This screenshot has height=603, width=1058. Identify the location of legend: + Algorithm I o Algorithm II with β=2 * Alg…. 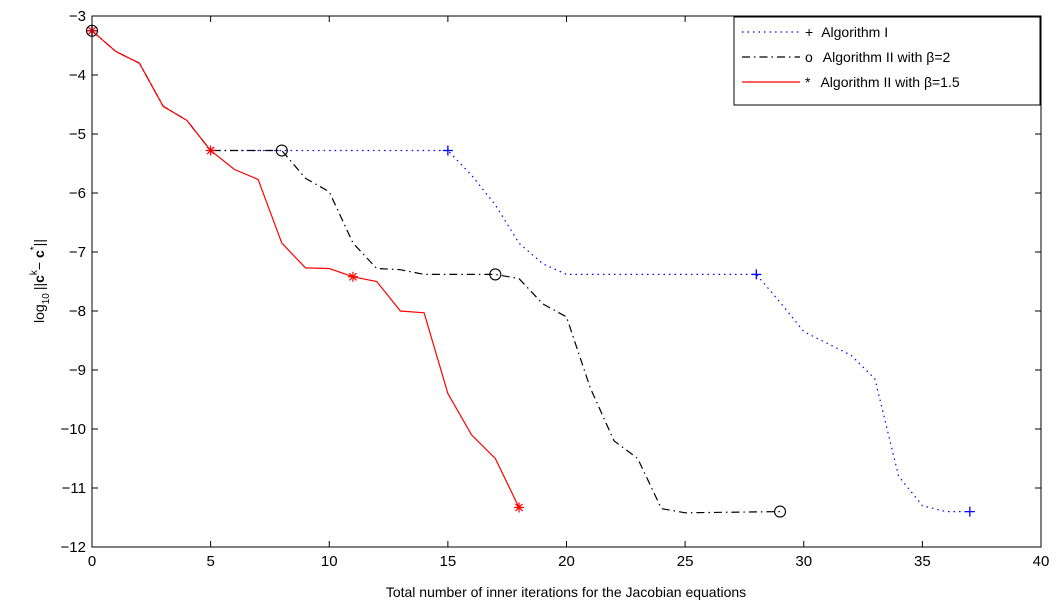
(887, 61).